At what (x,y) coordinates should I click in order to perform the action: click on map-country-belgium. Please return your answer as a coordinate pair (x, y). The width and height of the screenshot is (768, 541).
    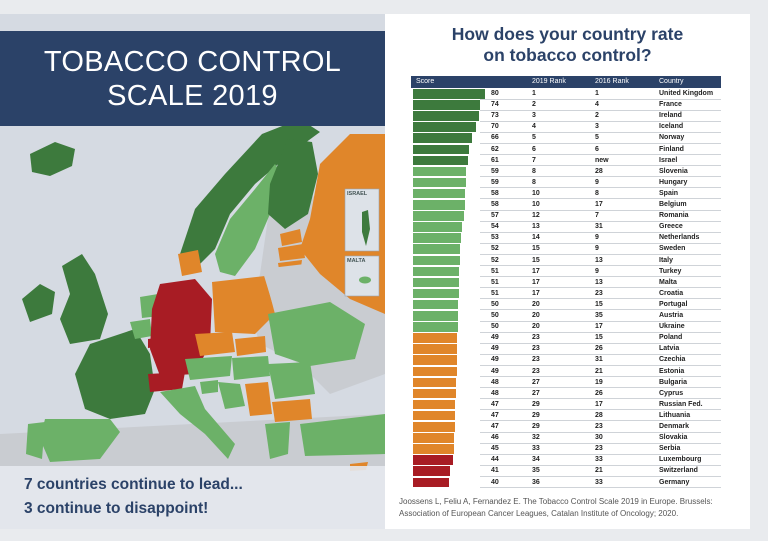
    Looking at the image, I should click on (141, 329).